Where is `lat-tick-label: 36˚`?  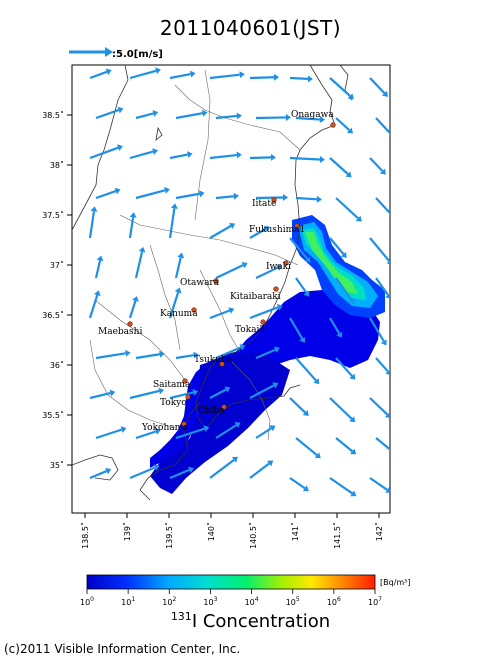 lat-tick-label: 36˚ is located at coordinates (57, 365).